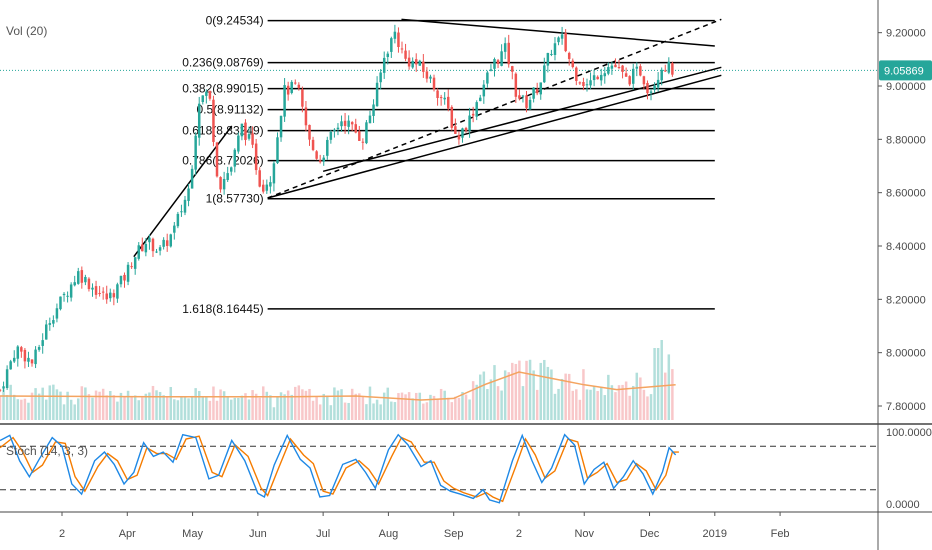 The height and width of the screenshot is (550, 932). Describe the element at coordinates (906, 354) in the screenshot. I see `price-tick-label: 8.00000` at that location.